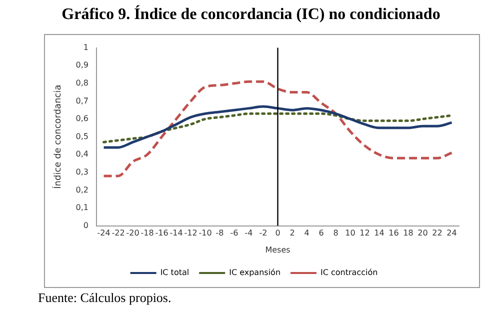 This screenshot has height=326, width=502. What do you see at coordinates (277, 249) in the screenshot?
I see `x-axis-title: Meses` at bounding box center [277, 249].